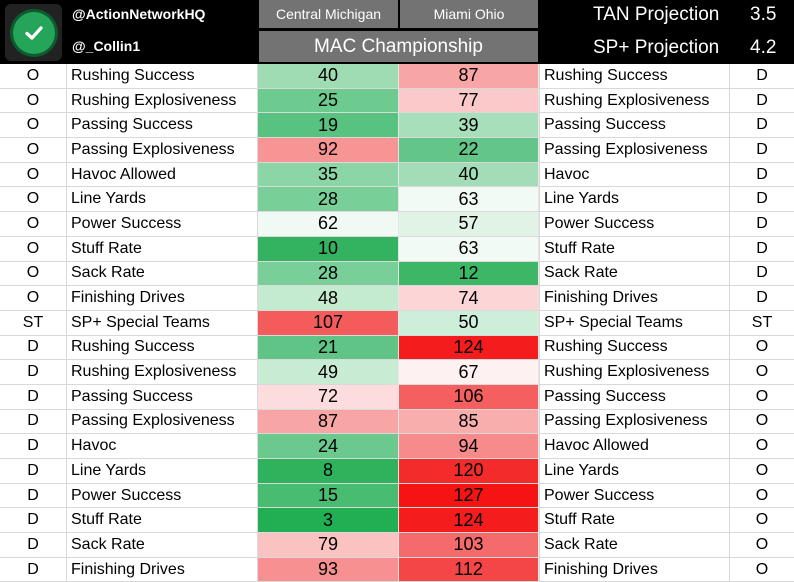  I want to click on table-row: O Finishing Drives 48 74 Finishing Drives D, so click(397, 298).